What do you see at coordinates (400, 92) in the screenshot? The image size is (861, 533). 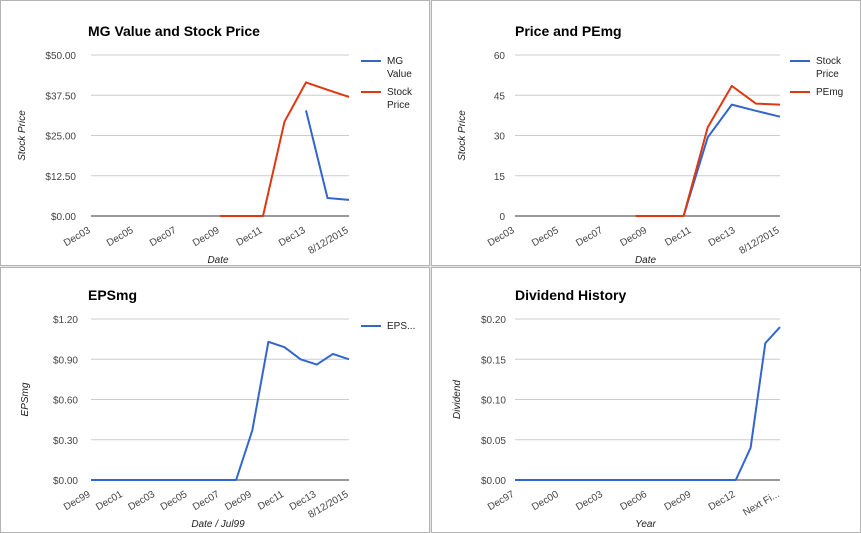 I see `legend-label-1: Stock` at bounding box center [400, 92].